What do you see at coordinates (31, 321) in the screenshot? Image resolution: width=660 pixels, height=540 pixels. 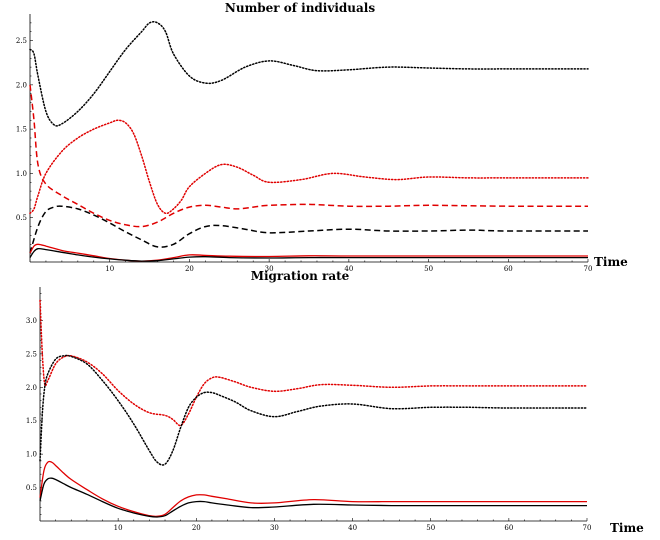 I see `y-tick-label: 3.0` at bounding box center [31, 321].